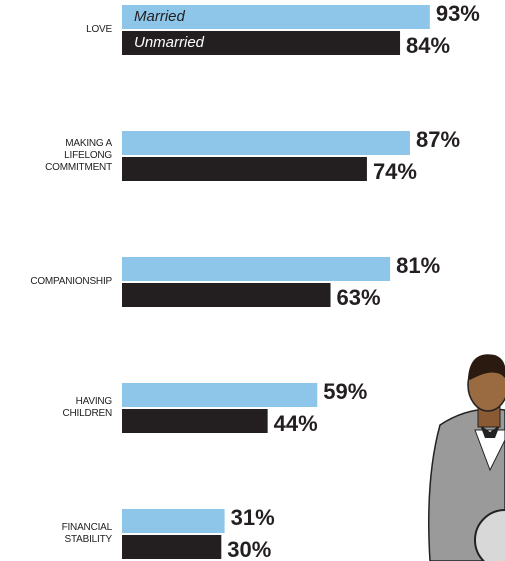 The height and width of the screenshot is (561, 505). What do you see at coordinates (169, 42) in the screenshot?
I see `legend-label: Unmarried` at bounding box center [169, 42].